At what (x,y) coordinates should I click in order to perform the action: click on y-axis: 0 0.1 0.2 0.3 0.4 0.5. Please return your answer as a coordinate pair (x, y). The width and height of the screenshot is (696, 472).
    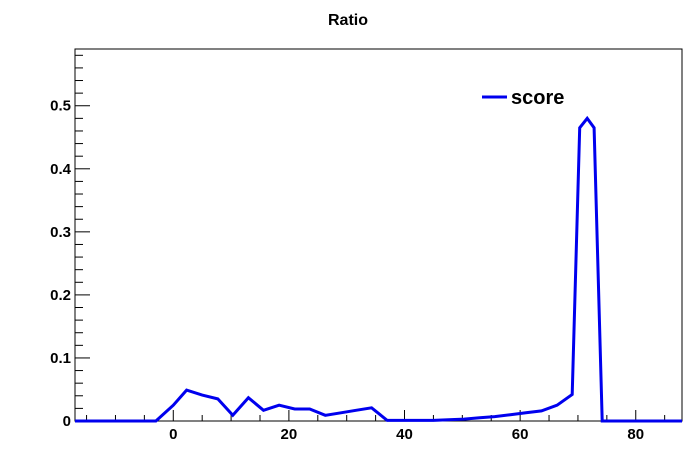
    Looking at the image, I should click on (70, 242).